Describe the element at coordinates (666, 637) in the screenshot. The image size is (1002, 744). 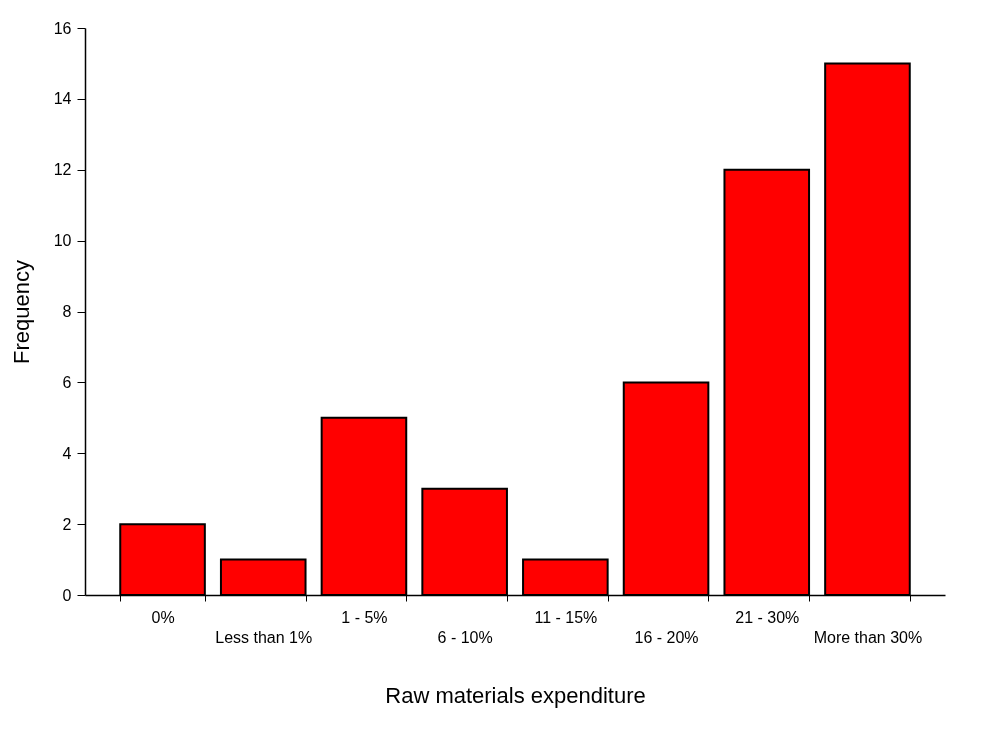
I see `x-tick-label: 16 - 20%` at that location.